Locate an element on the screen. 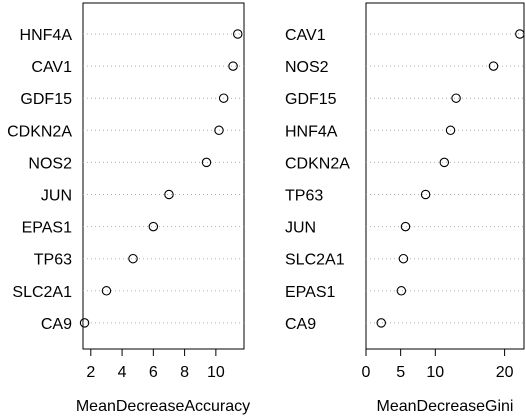 This screenshot has height=418, width=526. gini-category-label: JUN is located at coordinates (300, 228).